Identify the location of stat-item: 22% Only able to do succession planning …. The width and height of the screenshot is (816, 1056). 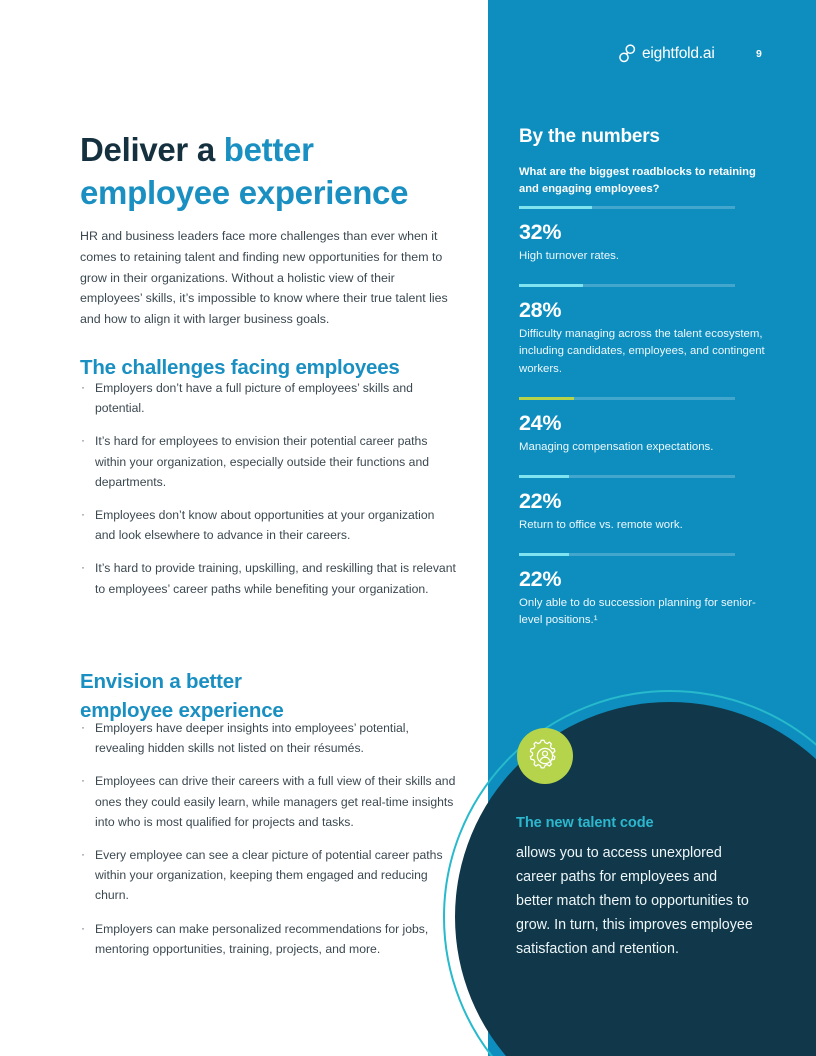
(644, 591).